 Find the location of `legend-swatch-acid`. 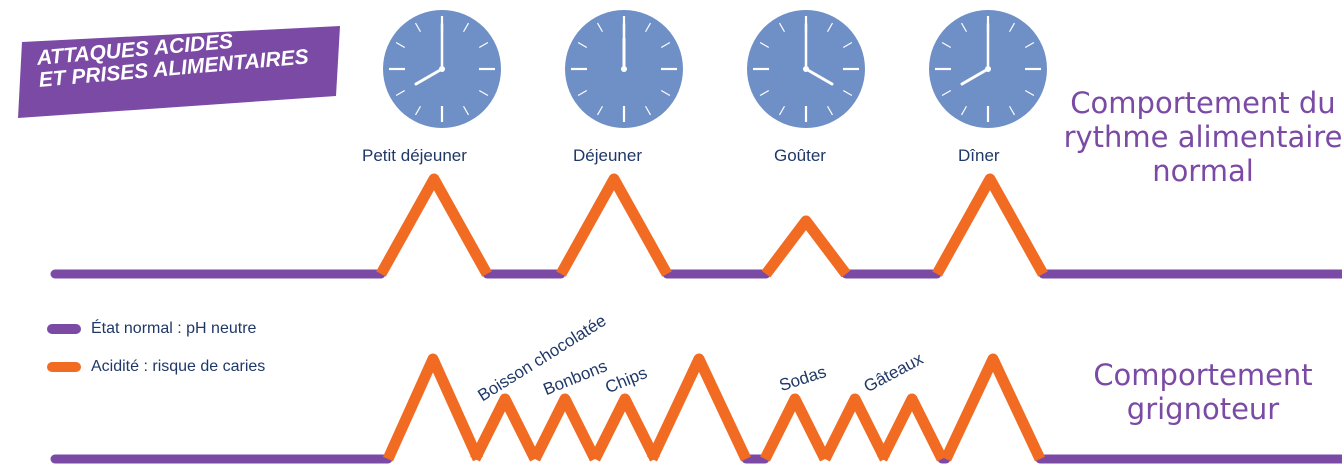

legend-swatch-acid is located at coordinates (64, 367).